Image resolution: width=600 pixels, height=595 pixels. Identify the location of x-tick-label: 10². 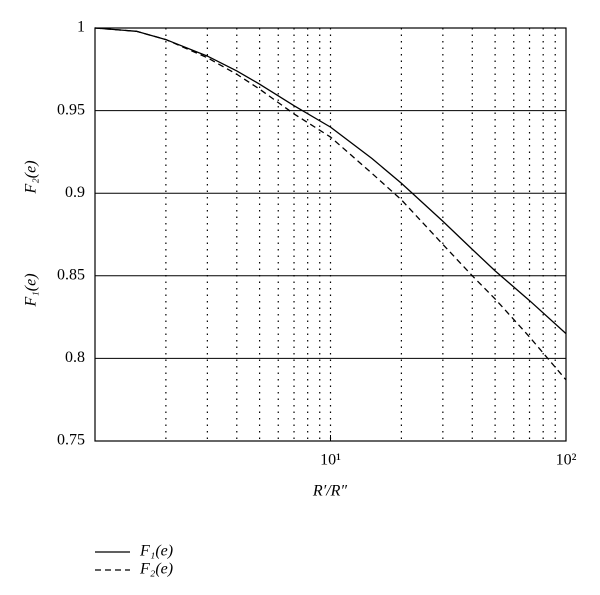
(566, 460).